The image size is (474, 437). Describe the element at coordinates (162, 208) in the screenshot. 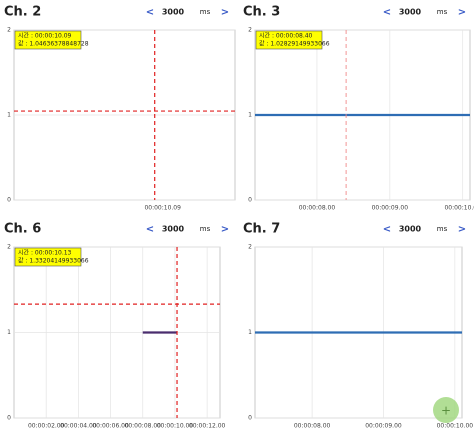

I see `cursor-axis-label: 00:00:10.09` at that location.